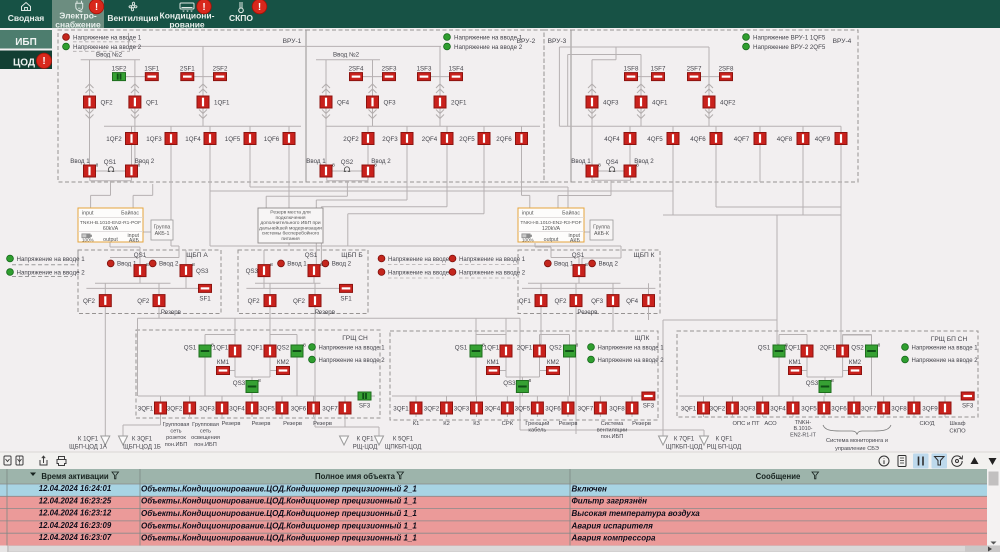 Image resolution: width=1000 pixels, height=552 pixels. I want to click on svg-text: 12.04.2024 16:23:12, so click(75, 513).